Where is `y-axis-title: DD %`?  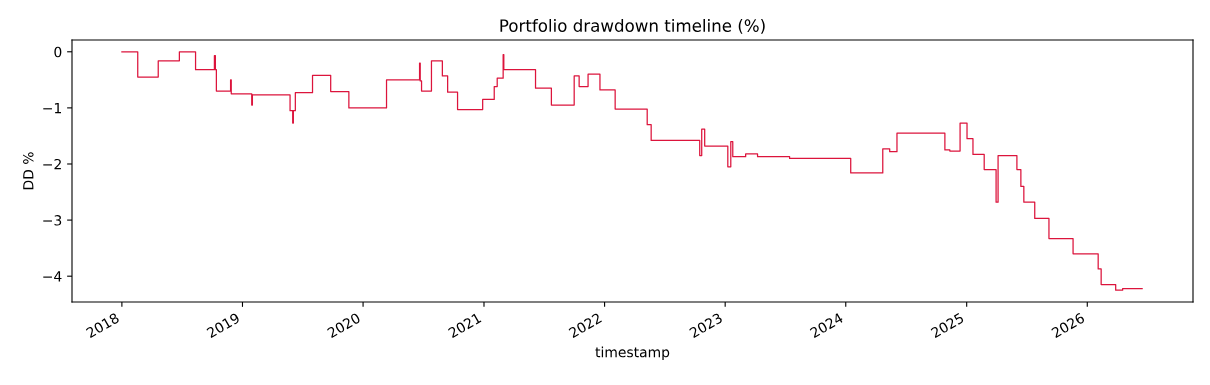 y-axis-title: DD % is located at coordinates (28, 171).